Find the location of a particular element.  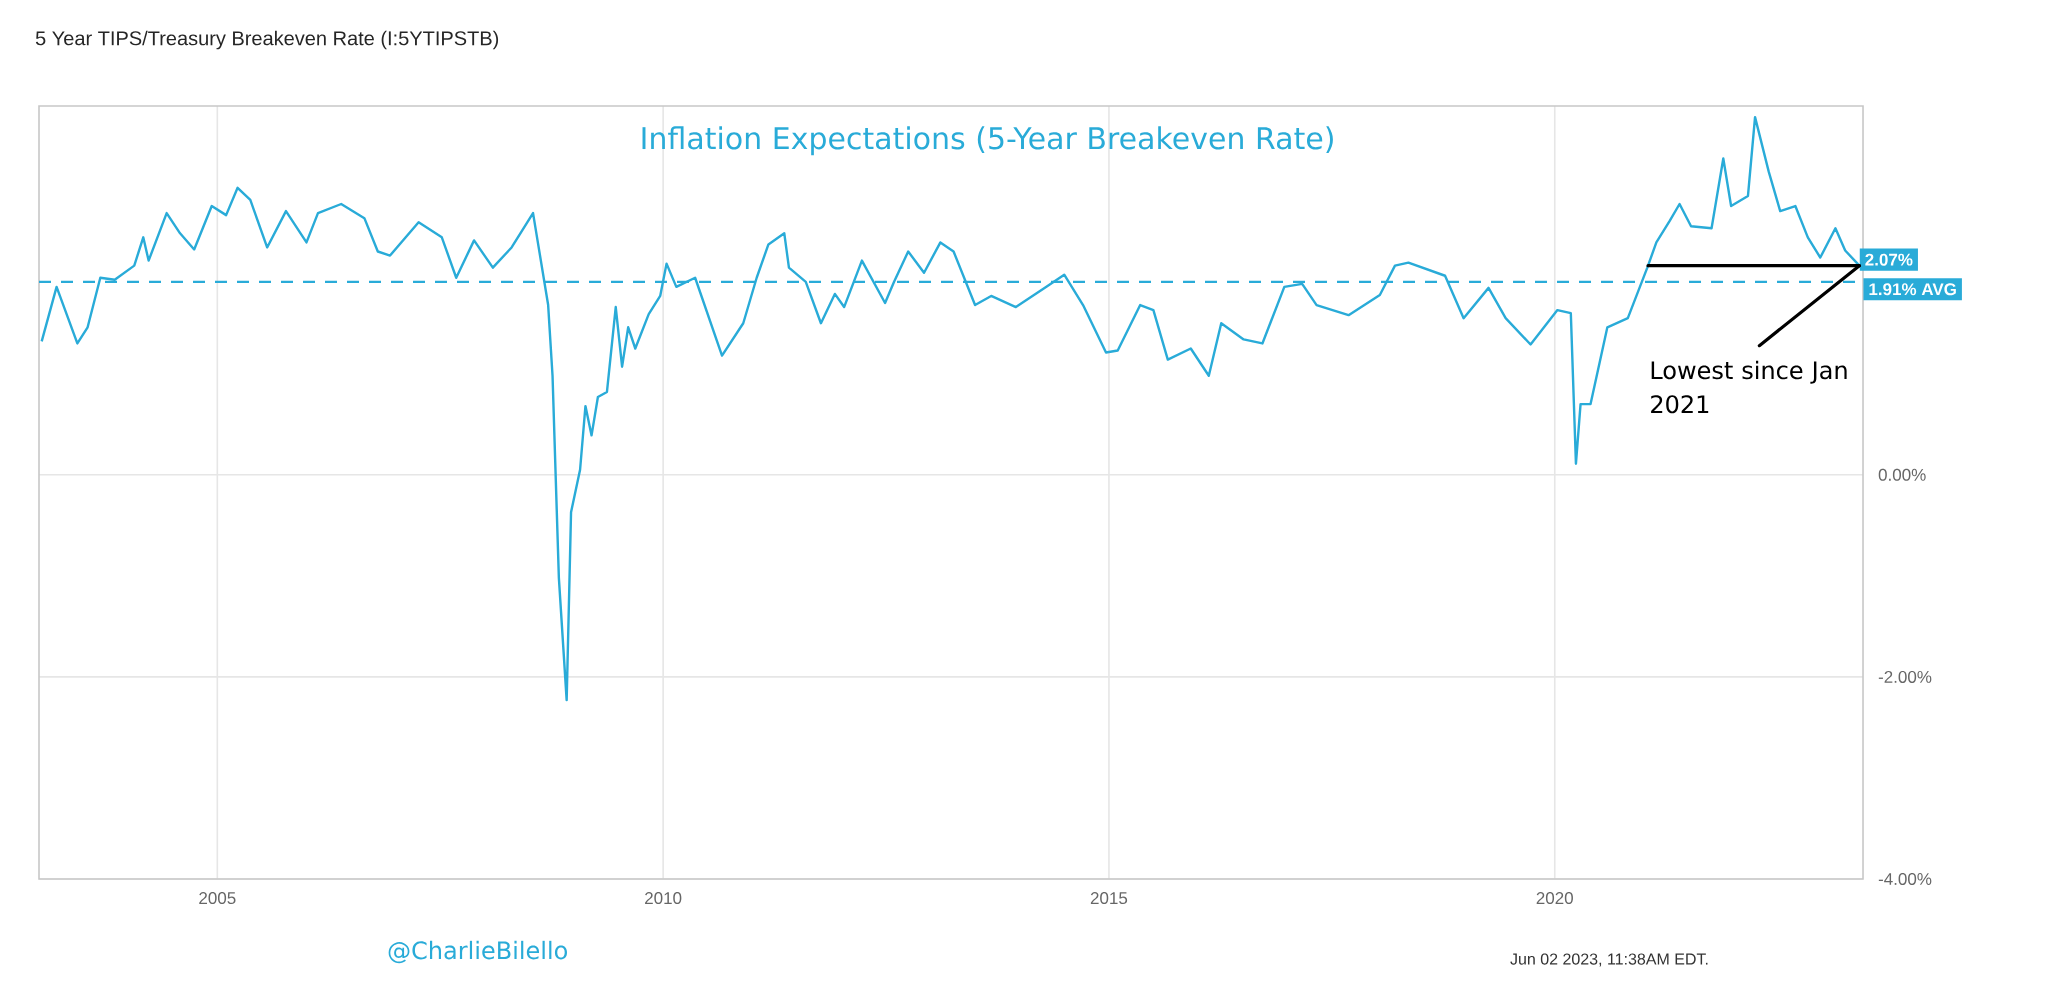

chart-title: 5 Year TIPS/Treasury Breakeven Rate (I:5YTIPSTB) is located at coordinates (267, 40).